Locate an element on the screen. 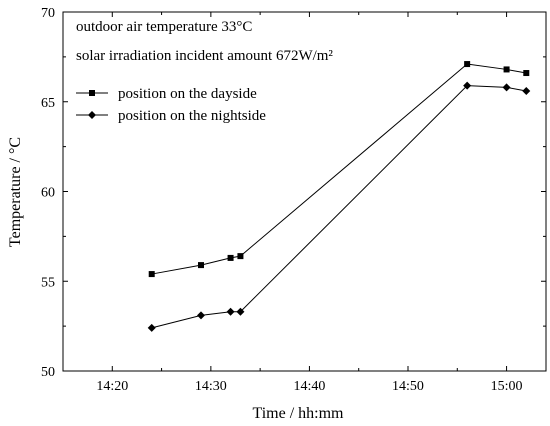  y-axis-label: Temperature / °C is located at coordinates (15, 192).